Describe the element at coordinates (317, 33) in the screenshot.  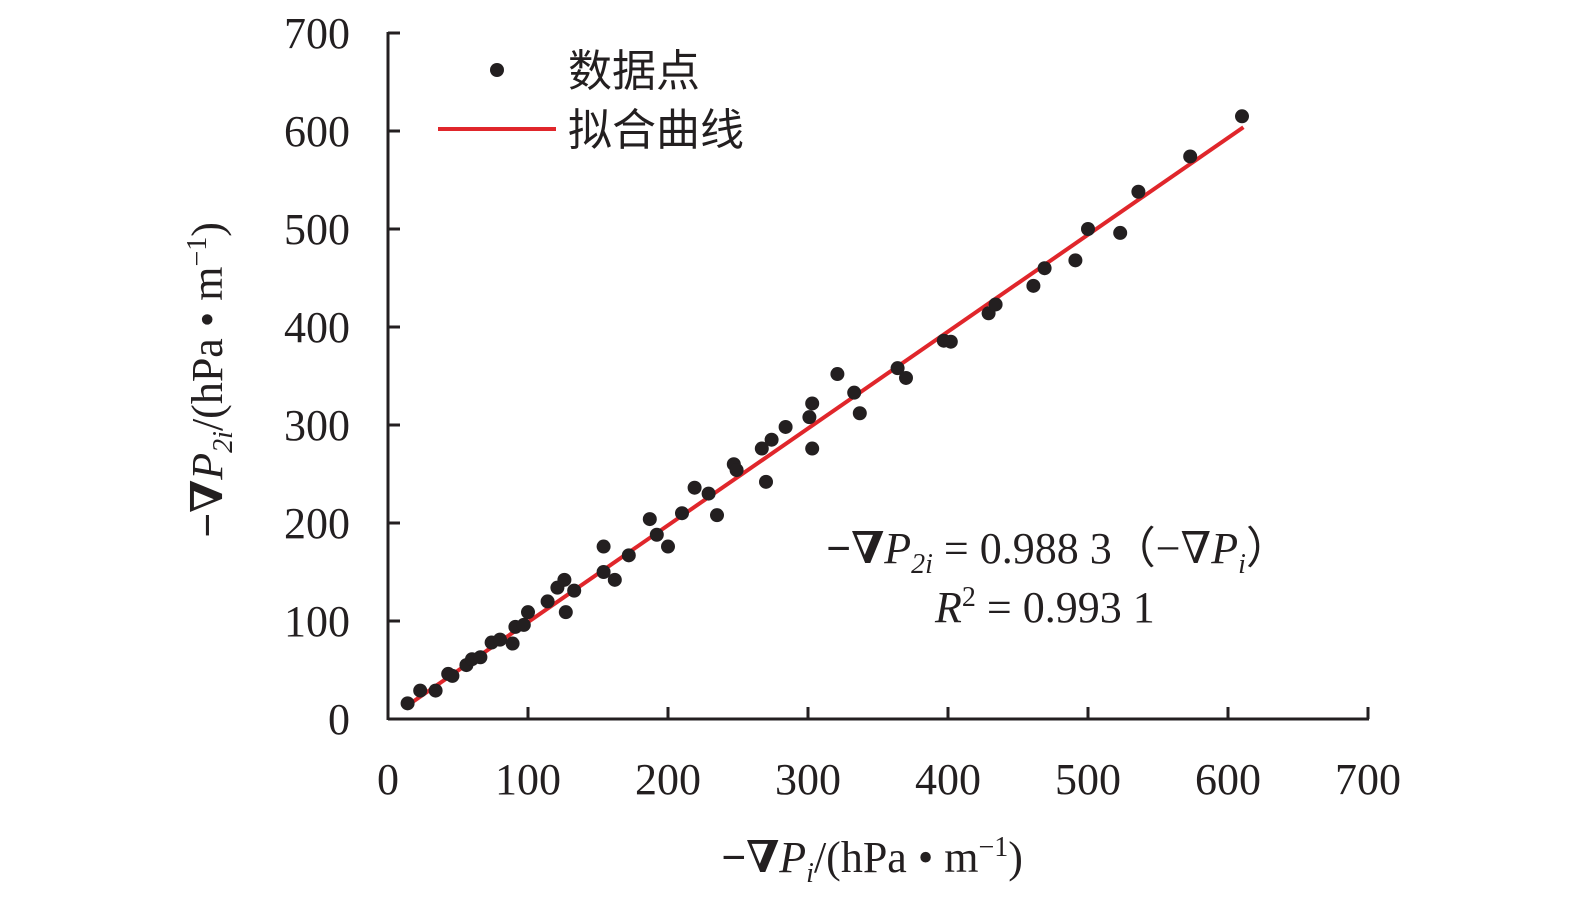
I see `y-tick-label: 700` at that location.